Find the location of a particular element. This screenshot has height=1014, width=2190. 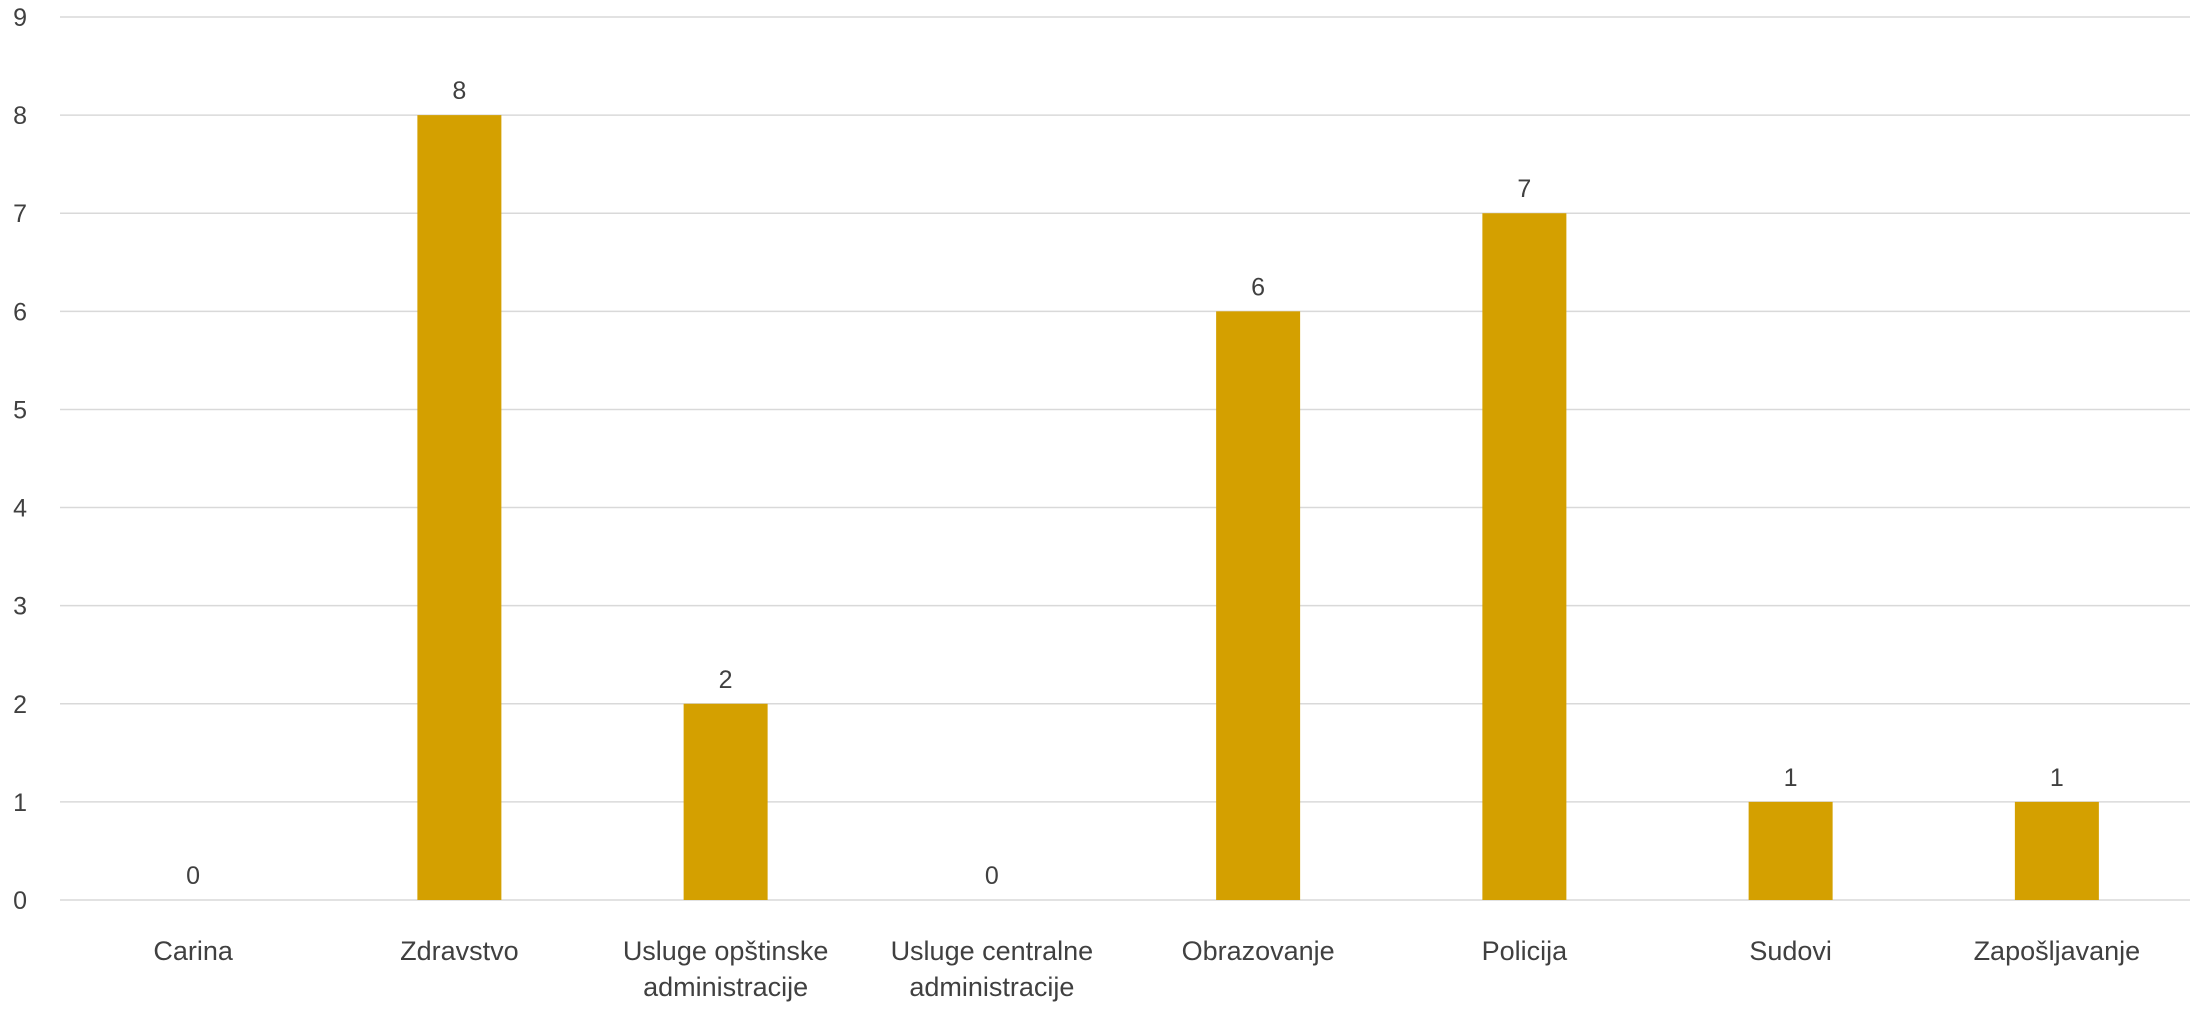

y-tick-label: 2 is located at coordinates (20, 705).